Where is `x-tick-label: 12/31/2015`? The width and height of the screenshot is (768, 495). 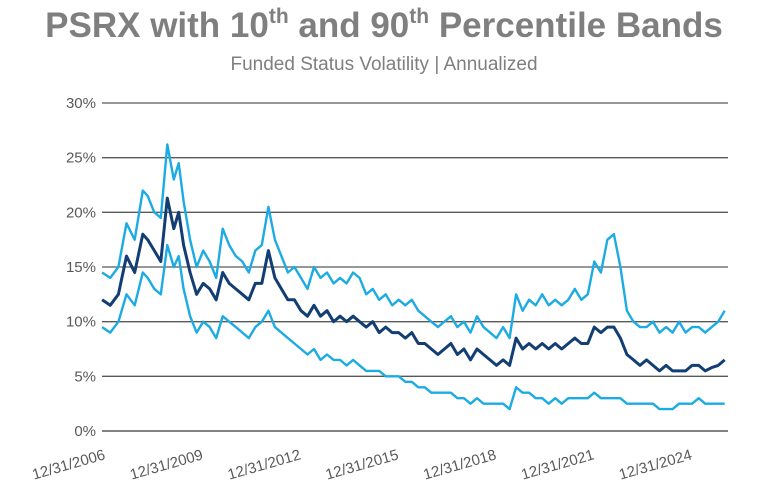 x-tick-label: 12/31/2015 is located at coordinates (362, 465).